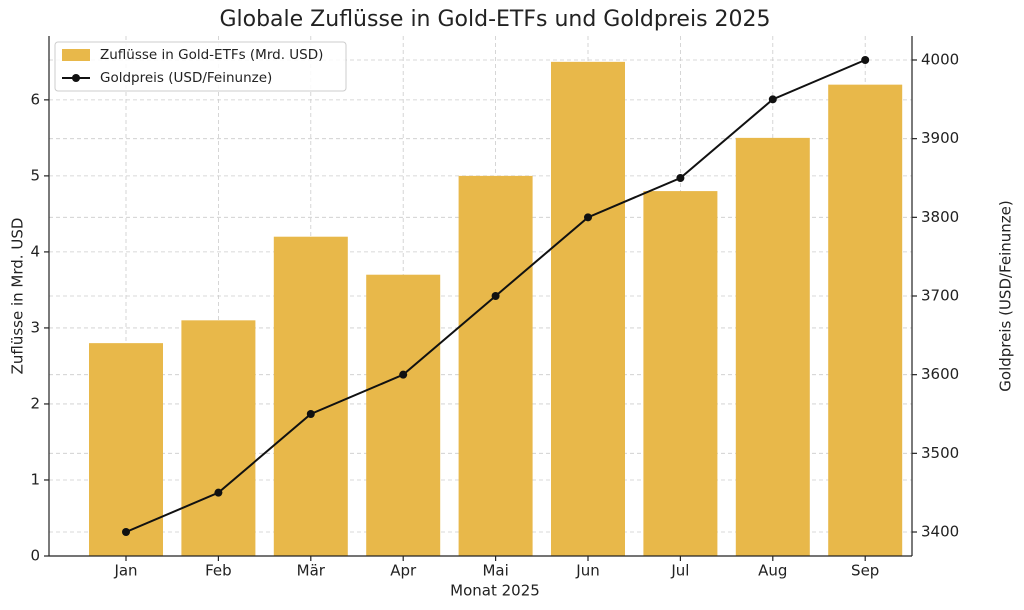 This screenshot has width=1024, height=610. What do you see at coordinates (186, 78) in the screenshot?
I see `legend-label: Goldpreis (USD/Feinunze)` at bounding box center [186, 78].